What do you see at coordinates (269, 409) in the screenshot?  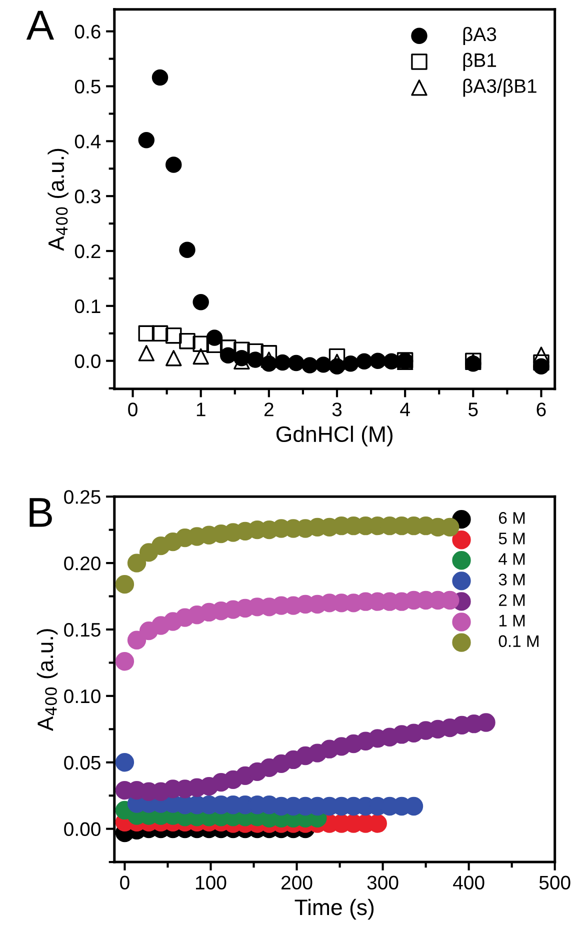 I see `x-tick-label: 2` at bounding box center [269, 409].